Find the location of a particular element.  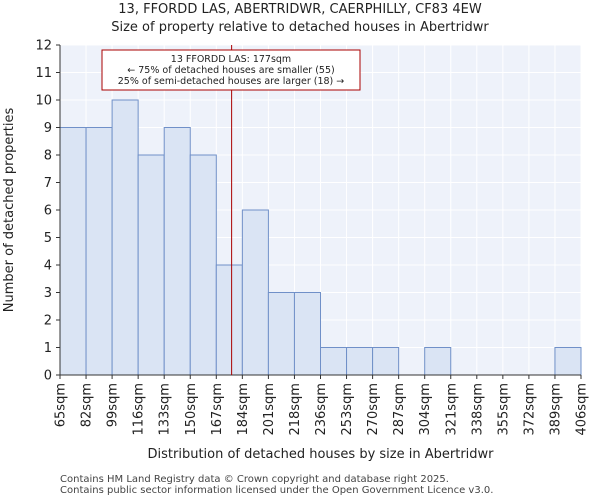

y-tick-label: 12 is located at coordinates (43, 46).